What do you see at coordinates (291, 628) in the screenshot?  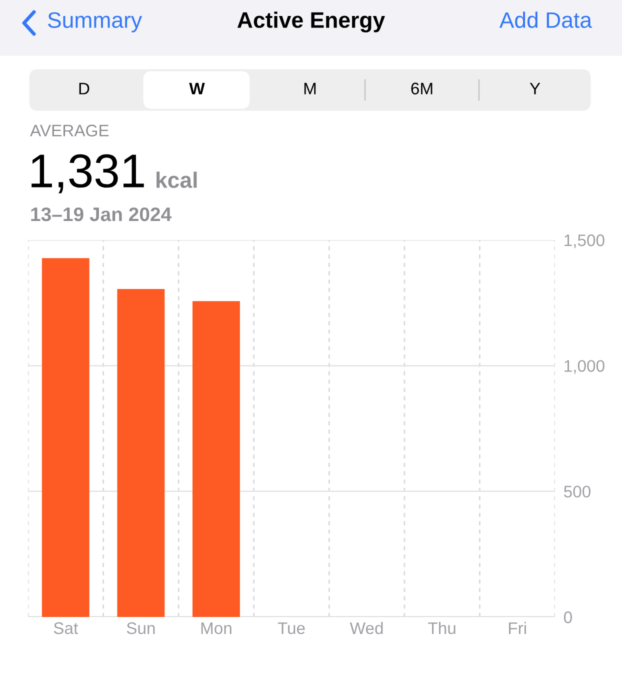 I see `x-tick-label: Tue` at bounding box center [291, 628].